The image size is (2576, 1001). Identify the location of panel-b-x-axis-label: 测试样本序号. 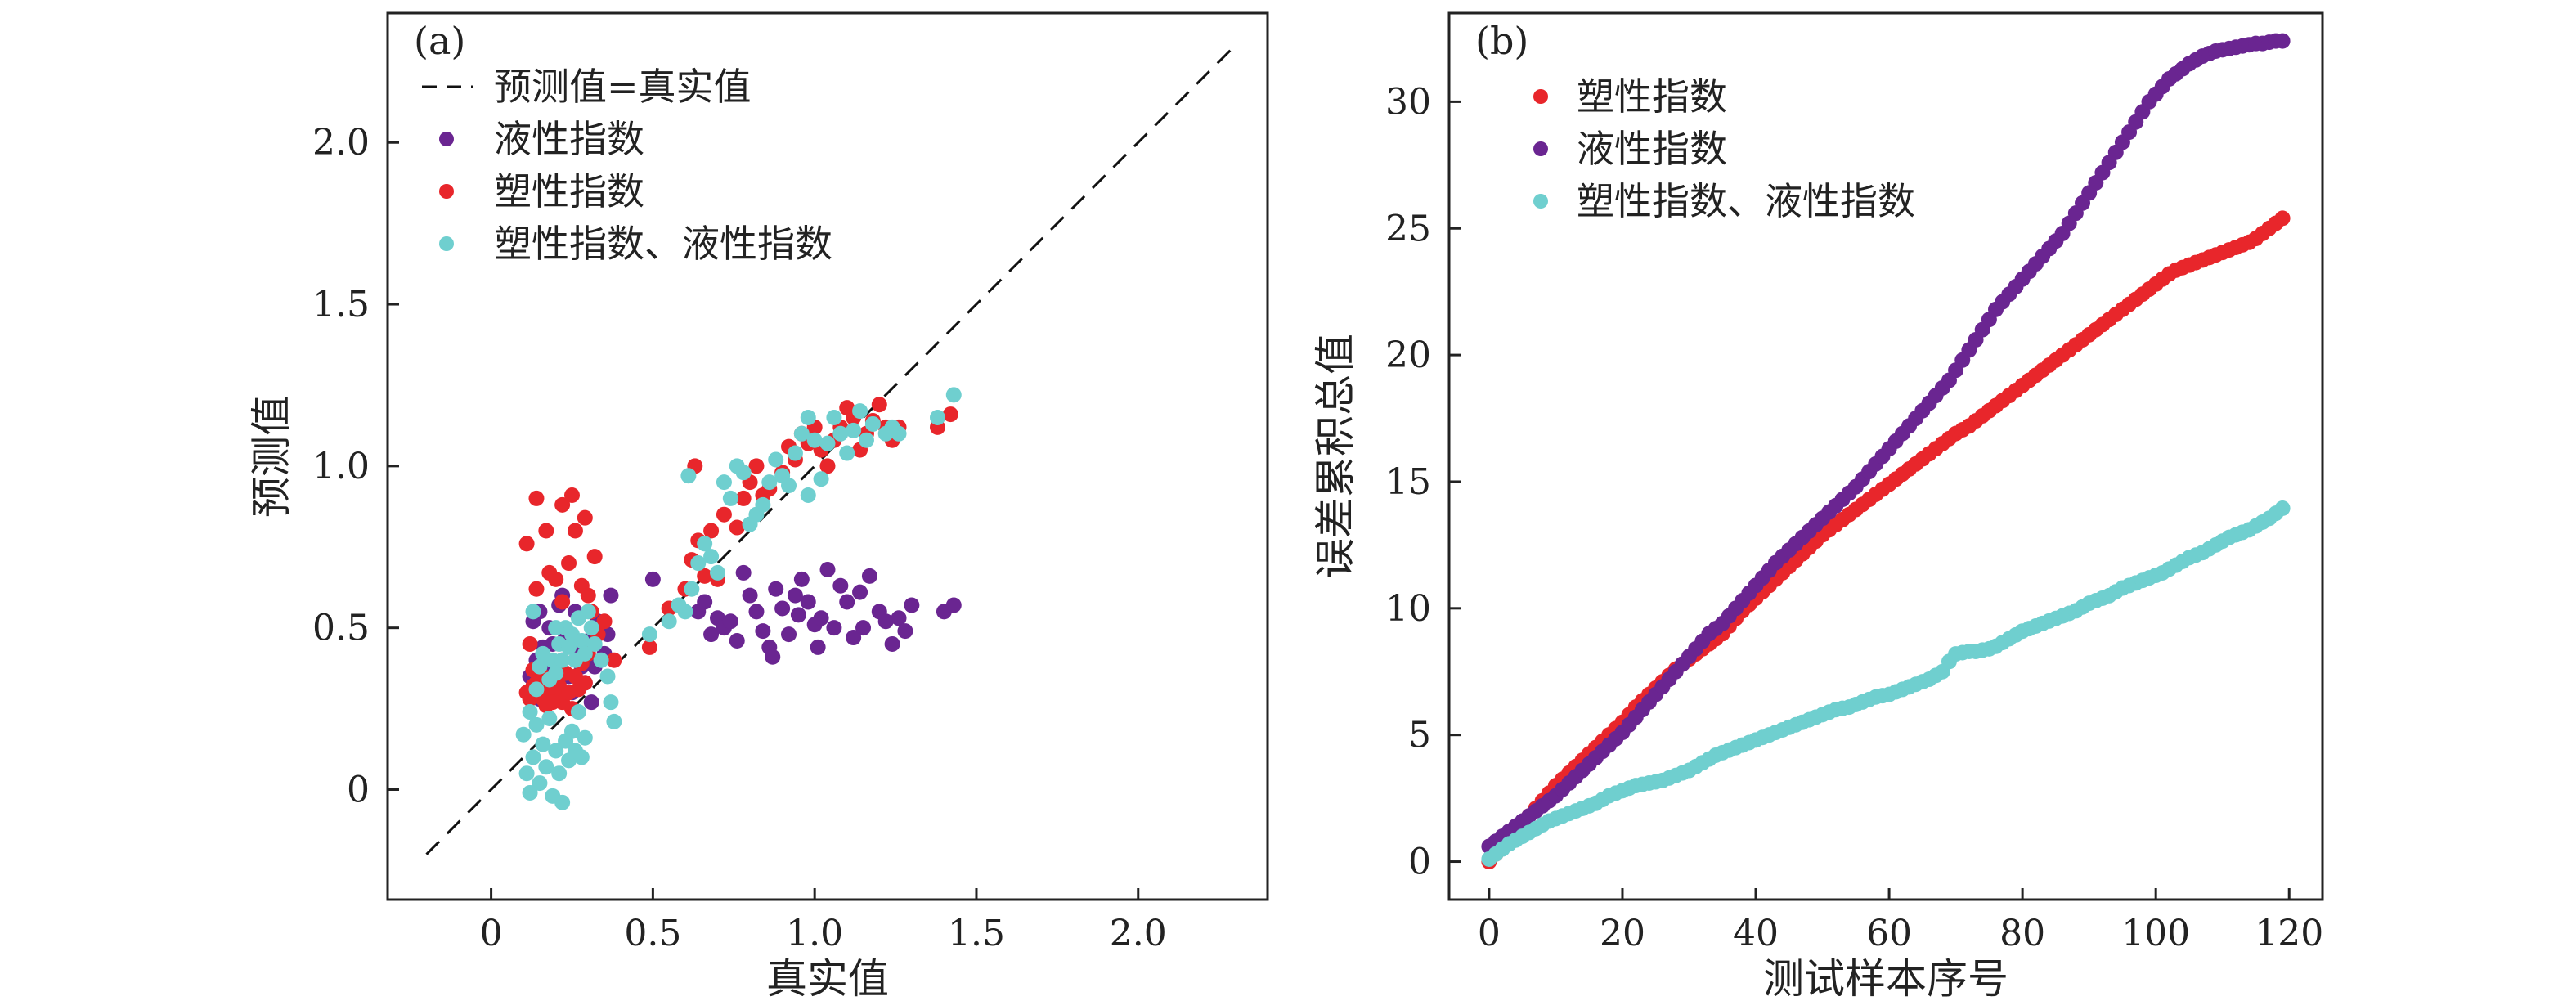
(1885, 978).